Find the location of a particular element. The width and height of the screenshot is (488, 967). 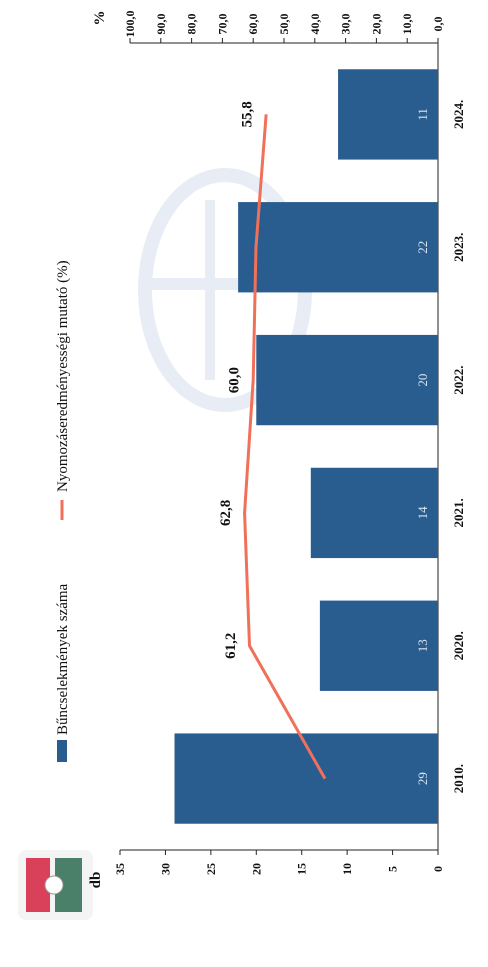

bar-value-label: 13 is located at coordinates (422, 645).